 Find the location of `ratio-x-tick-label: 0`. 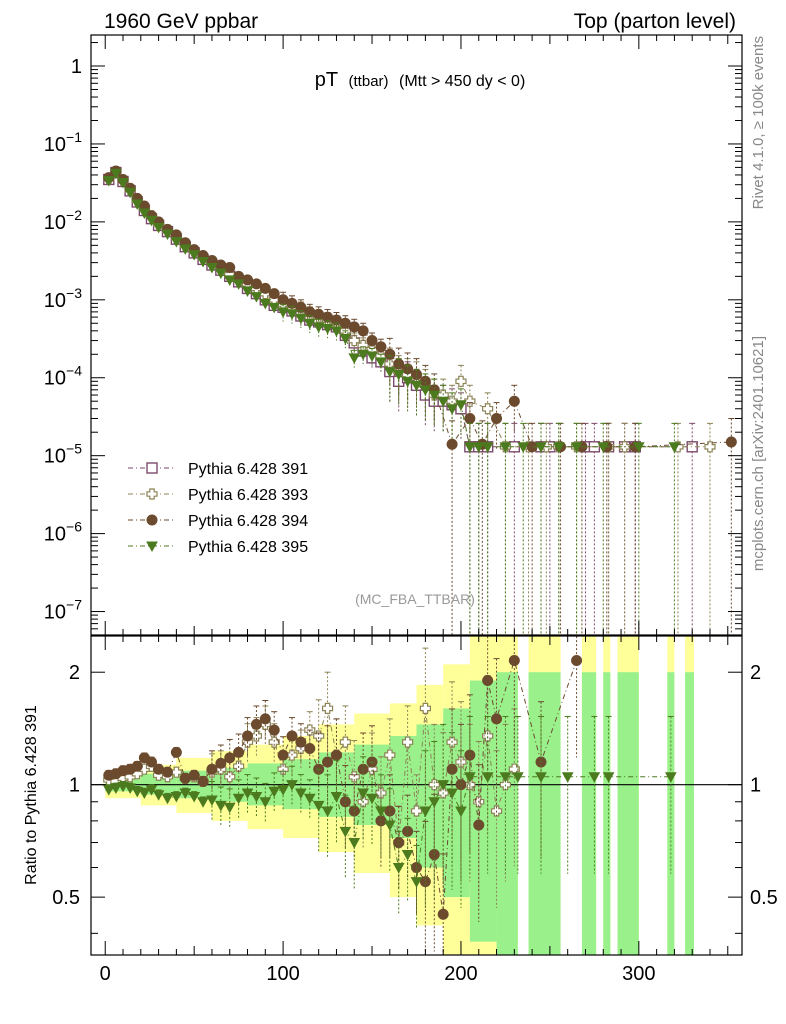

ratio-x-tick-label: 0 is located at coordinates (105, 974).